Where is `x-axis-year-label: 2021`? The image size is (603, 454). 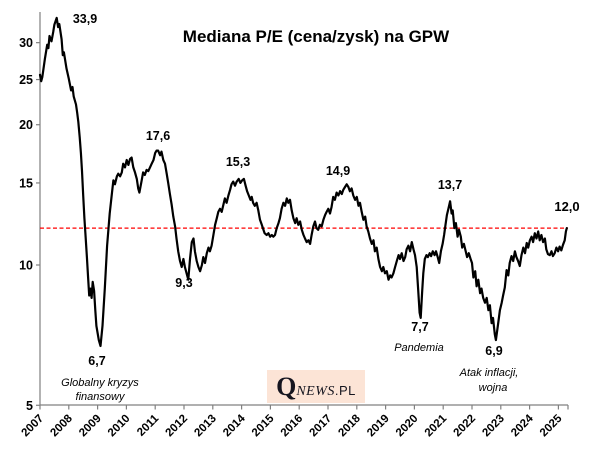 x-axis-year-label: 2021 is located at coordinates (436, 425).